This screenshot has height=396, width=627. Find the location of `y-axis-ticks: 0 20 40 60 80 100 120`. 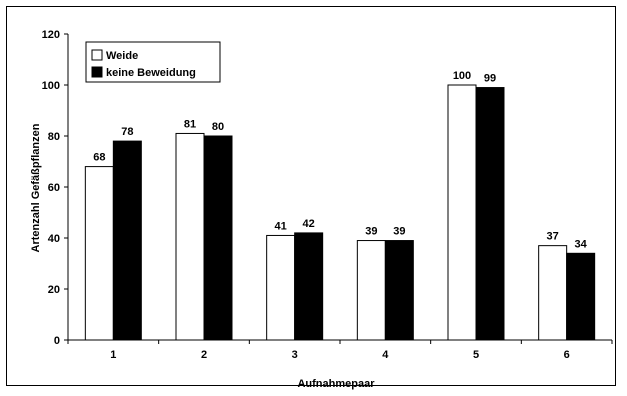

y-axis-ticks: 0 20 40 60 80 100 120 is located at coordinates (55, 188).